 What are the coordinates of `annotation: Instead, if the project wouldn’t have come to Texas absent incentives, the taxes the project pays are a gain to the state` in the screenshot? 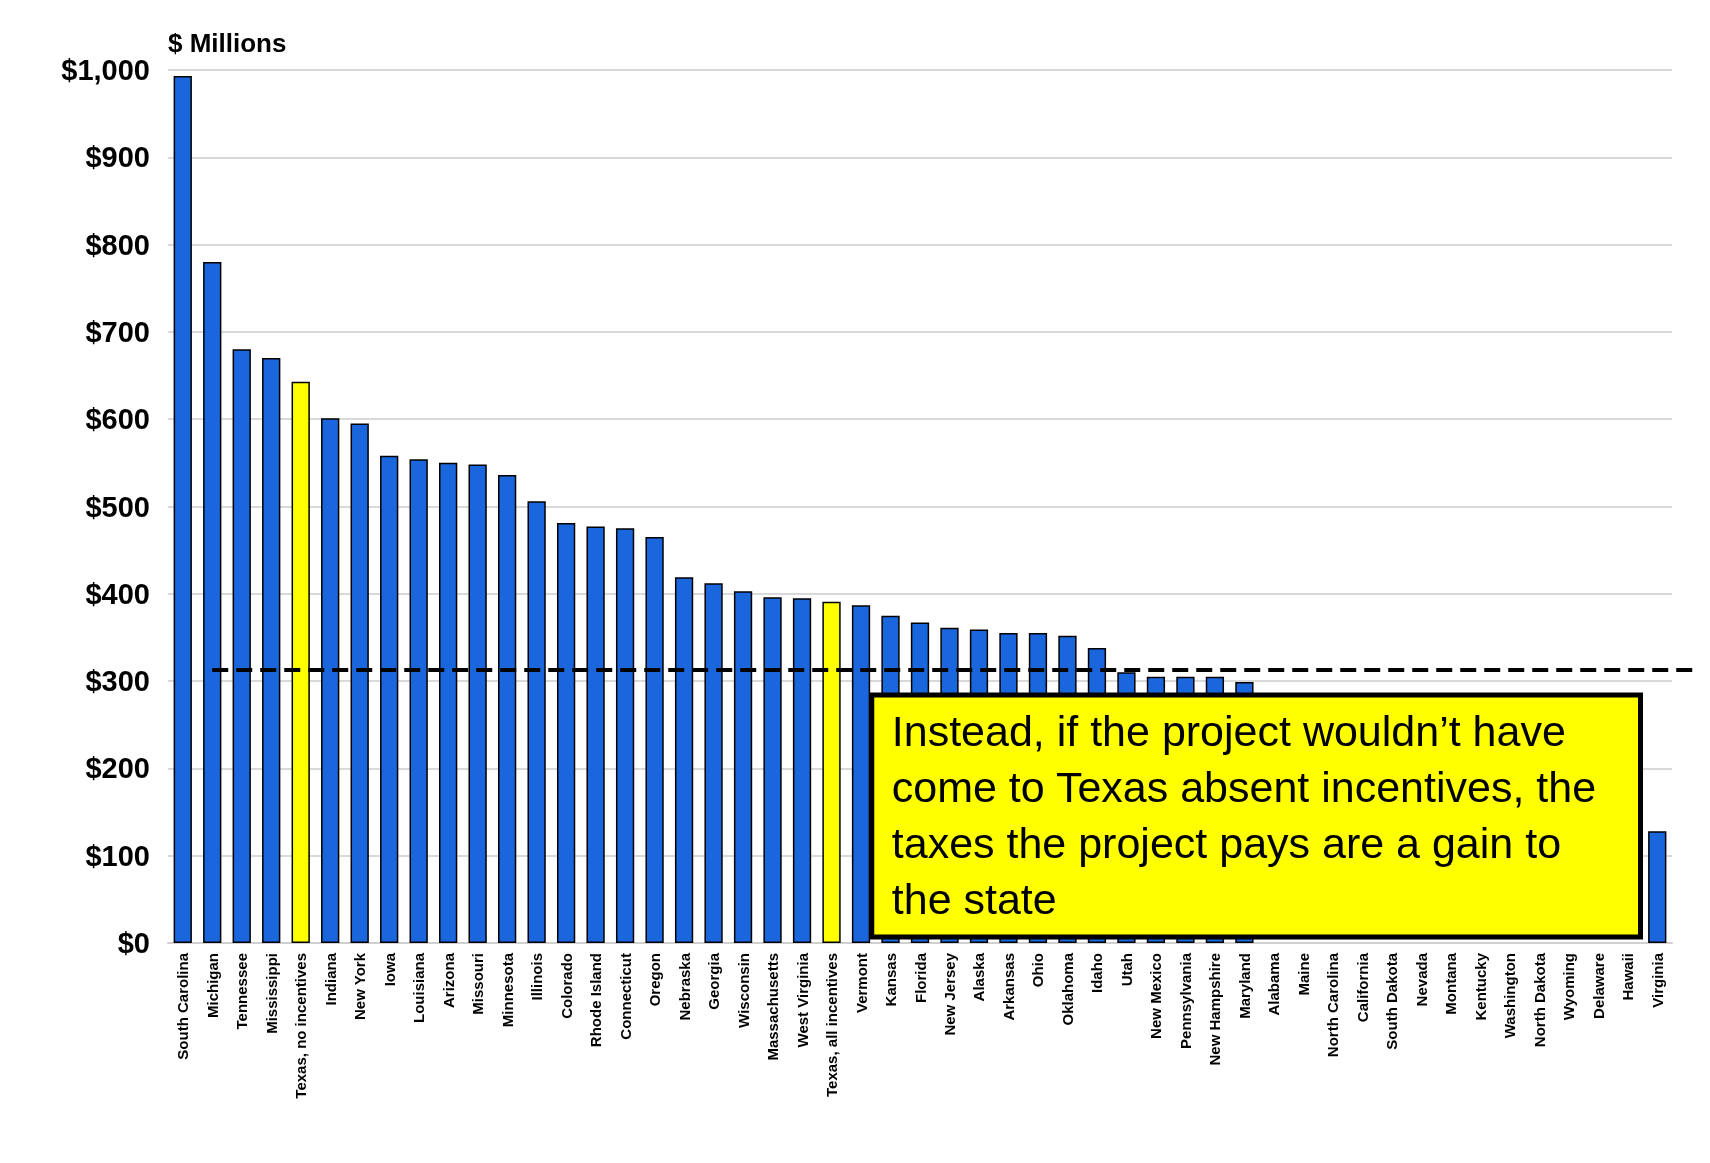 It's located at (1250, 815).